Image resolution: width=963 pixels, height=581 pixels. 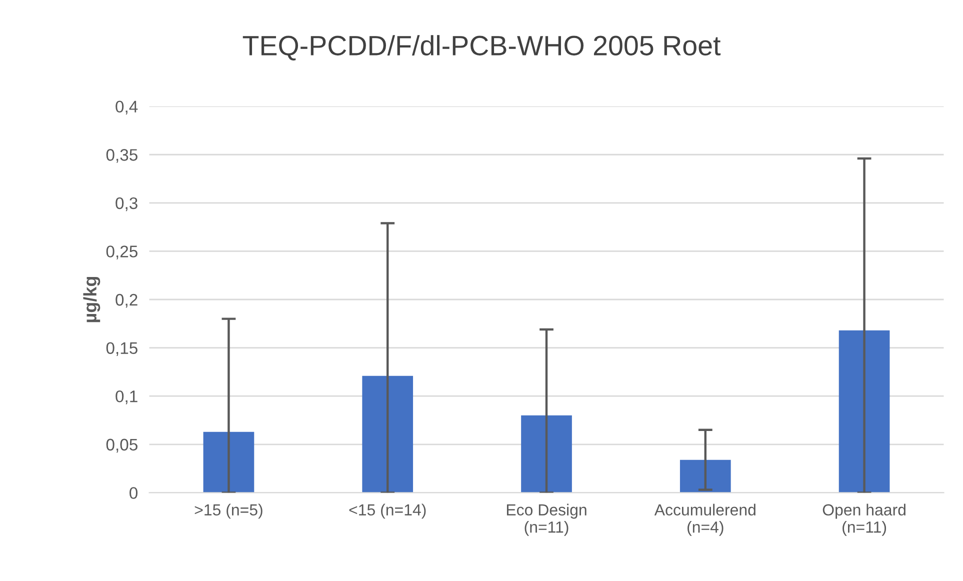 I want to click on chart-title: TEQ-PCDD/F/dl-PCB-WHO 2005 Roet, so click(x=481, y=47).